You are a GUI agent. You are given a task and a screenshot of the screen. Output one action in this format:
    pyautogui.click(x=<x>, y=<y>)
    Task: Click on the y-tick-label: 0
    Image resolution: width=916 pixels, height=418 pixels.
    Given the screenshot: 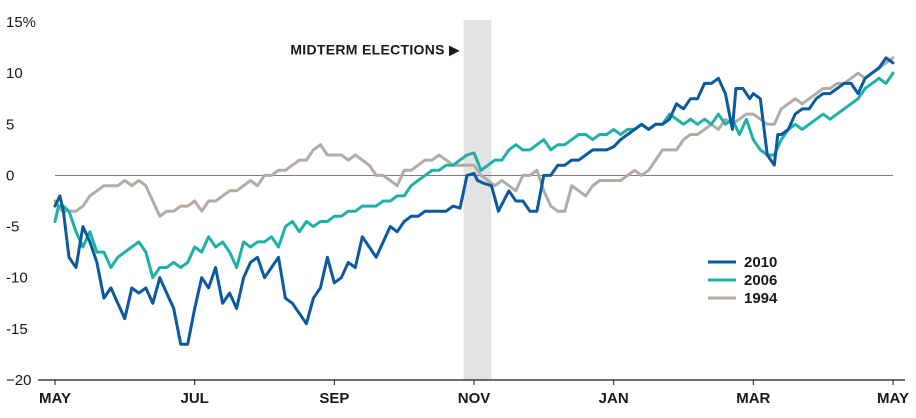 What is the action you would take?
    pyautogui.click(x=10, y=175)
    